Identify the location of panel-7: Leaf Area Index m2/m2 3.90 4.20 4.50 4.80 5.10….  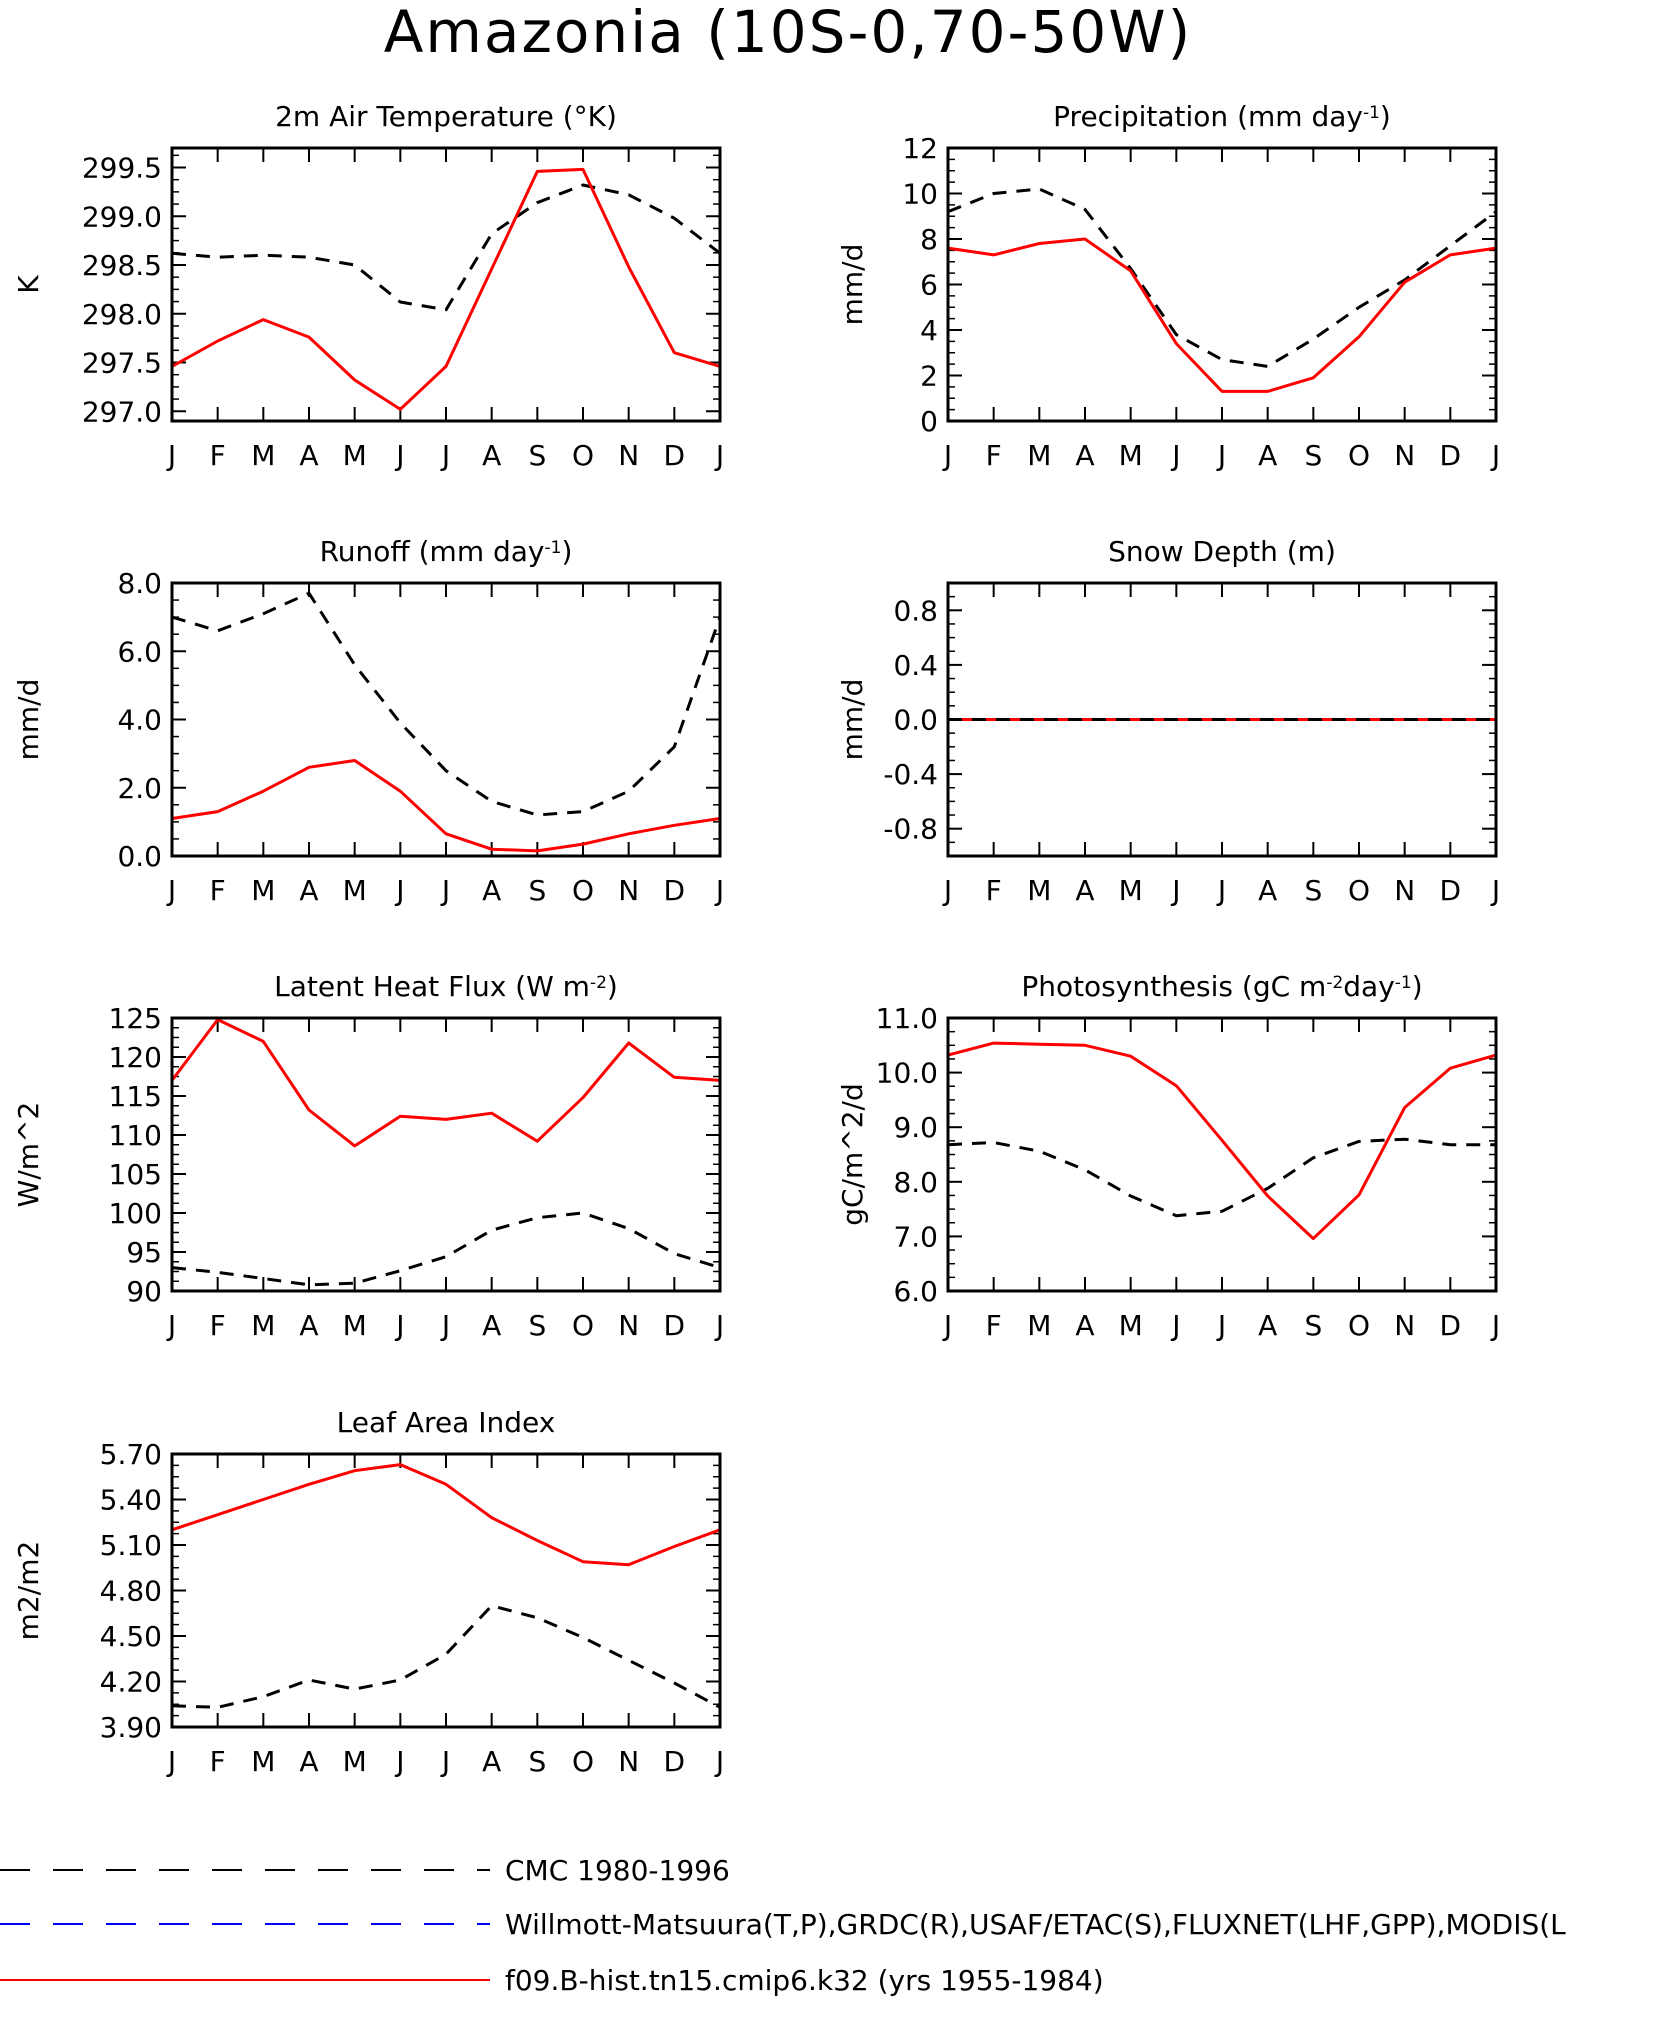
(368, 1592).